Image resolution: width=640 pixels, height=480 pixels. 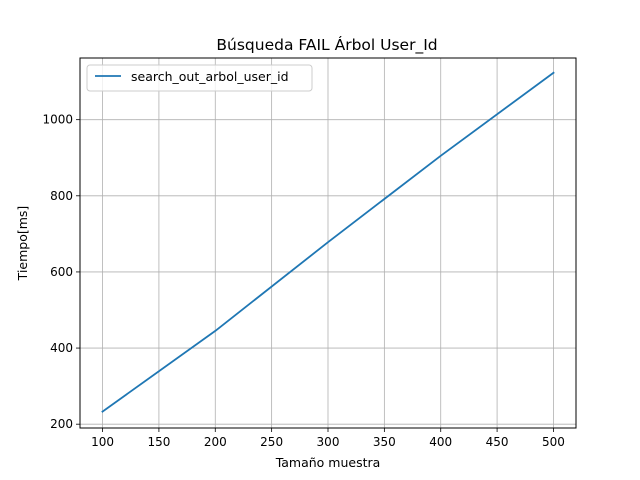 I want to click on x-tick-label: 350, so click(x=384, y=442).